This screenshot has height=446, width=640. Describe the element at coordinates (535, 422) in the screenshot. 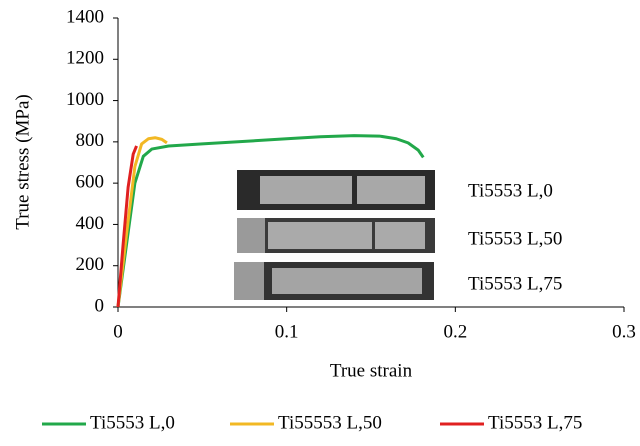

I see `legend-label: Ti5553 L,75` at that location.